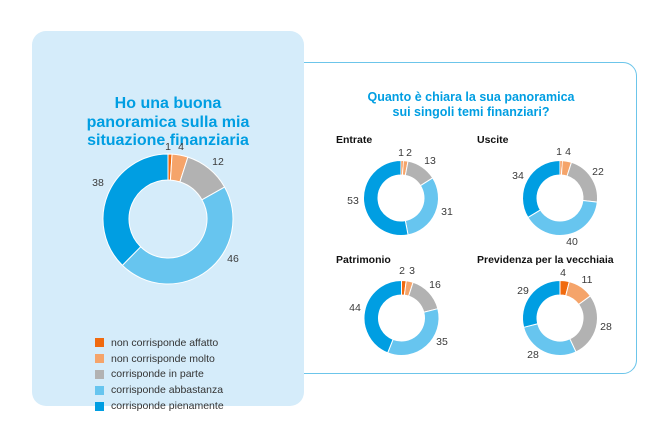 The height and width of the screenshot is (439, 670). Describe the element at coordinates (523, 291) in the screenshot. I see `data-label: 29` at that location.